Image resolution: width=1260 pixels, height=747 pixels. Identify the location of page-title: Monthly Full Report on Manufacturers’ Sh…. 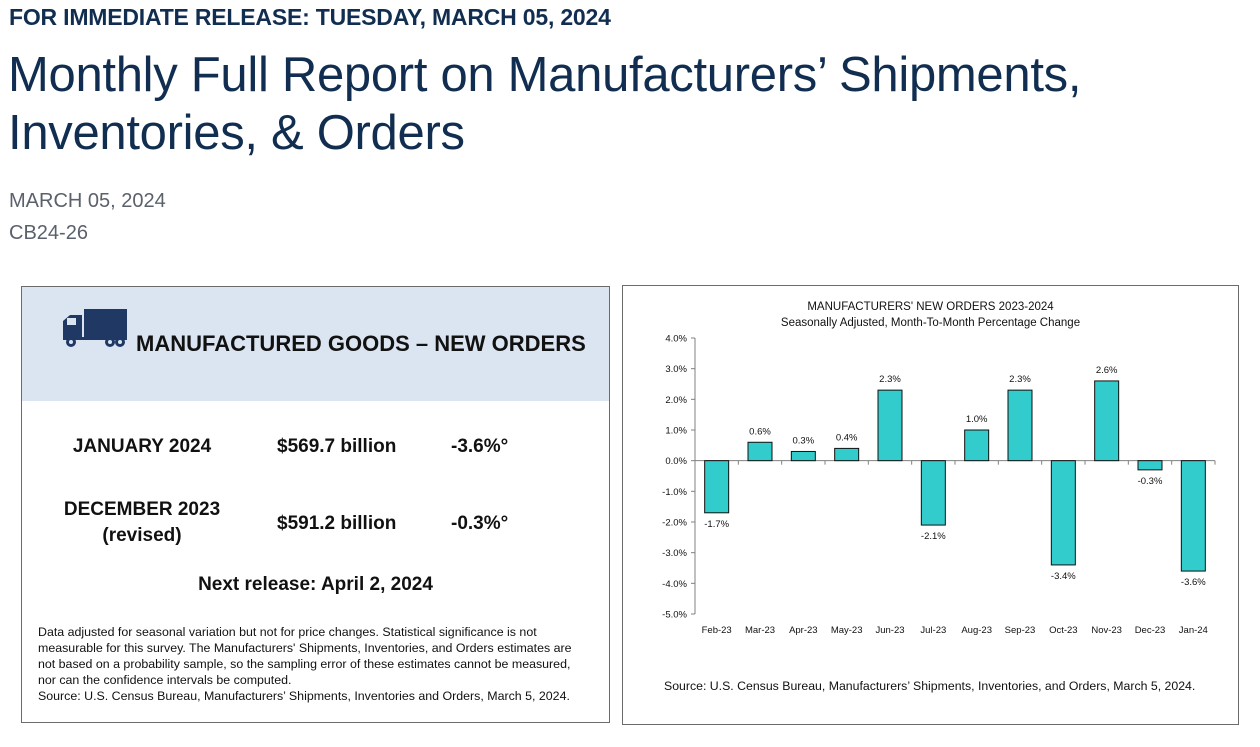
(545, 104).